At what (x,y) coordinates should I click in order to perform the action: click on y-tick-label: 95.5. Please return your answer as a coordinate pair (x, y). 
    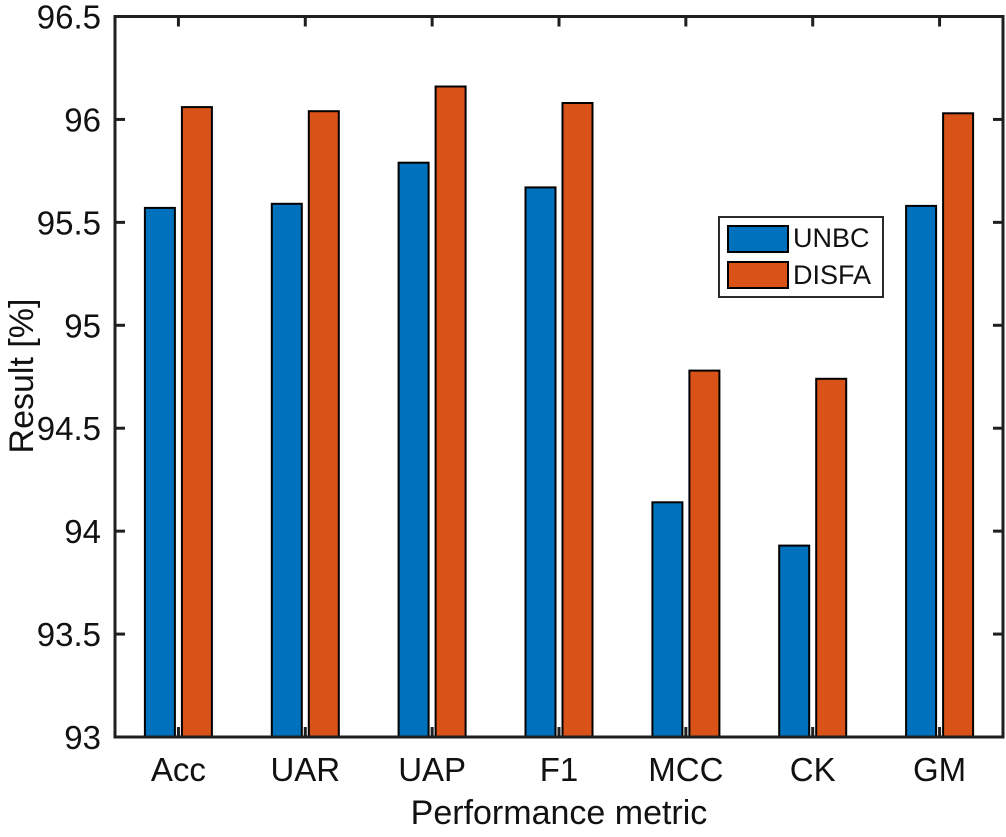
    Looking at the image, I should click on (69, 222).